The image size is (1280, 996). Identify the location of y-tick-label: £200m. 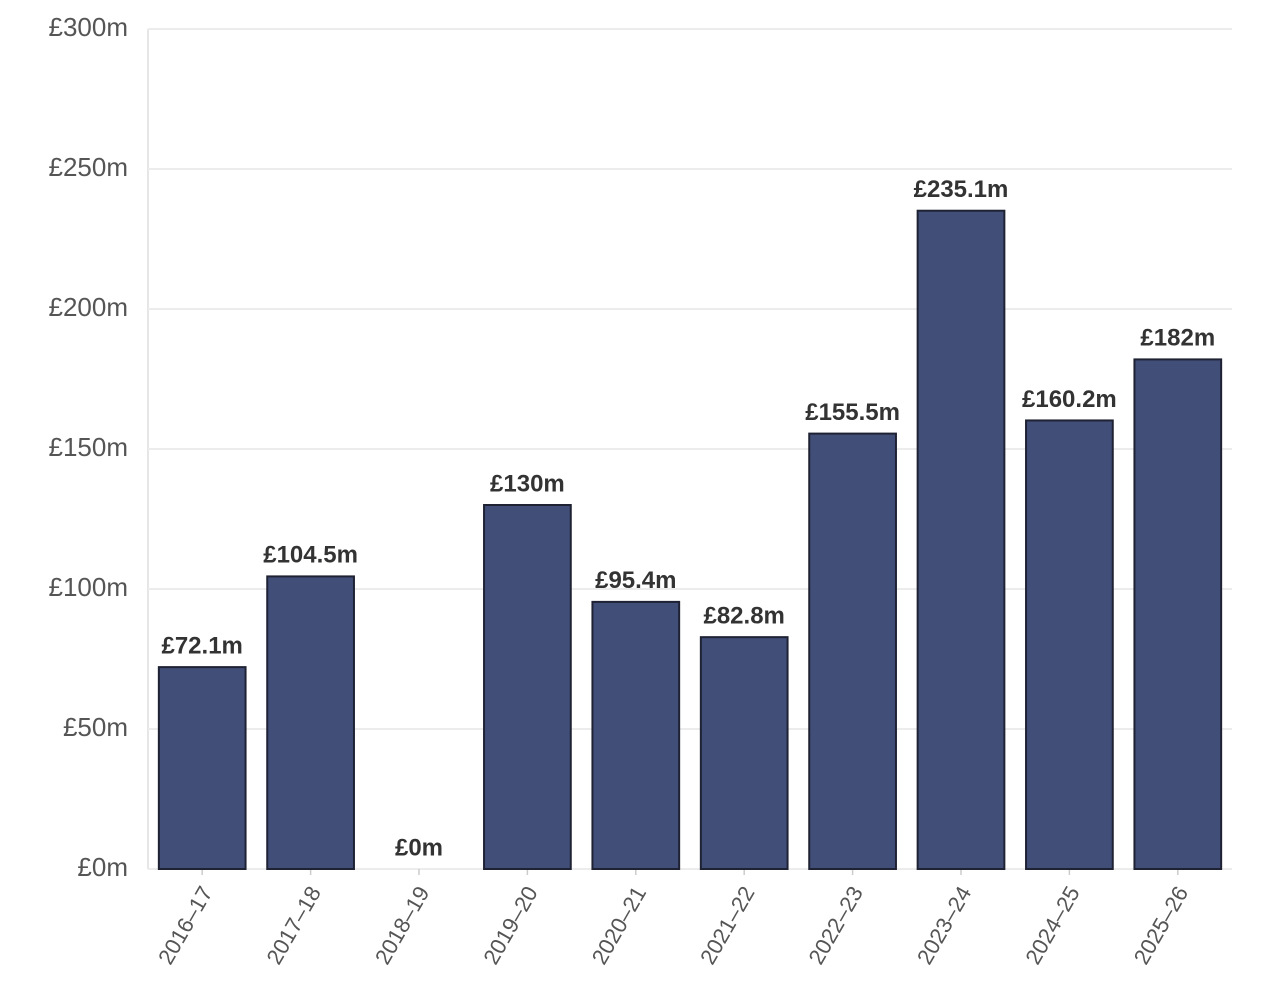
(89, 307).